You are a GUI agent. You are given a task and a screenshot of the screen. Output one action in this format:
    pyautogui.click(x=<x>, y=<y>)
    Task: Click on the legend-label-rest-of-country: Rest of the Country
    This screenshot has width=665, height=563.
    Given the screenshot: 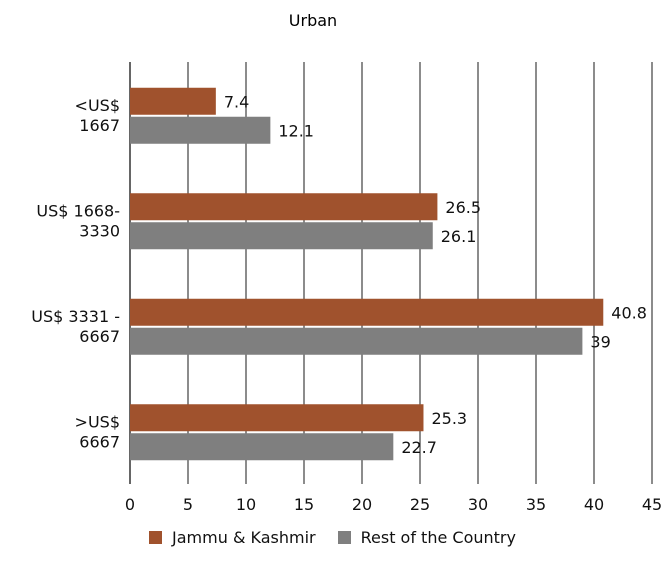 What is the action you would take?
    pyautogui.click(x=438, y=537)
    